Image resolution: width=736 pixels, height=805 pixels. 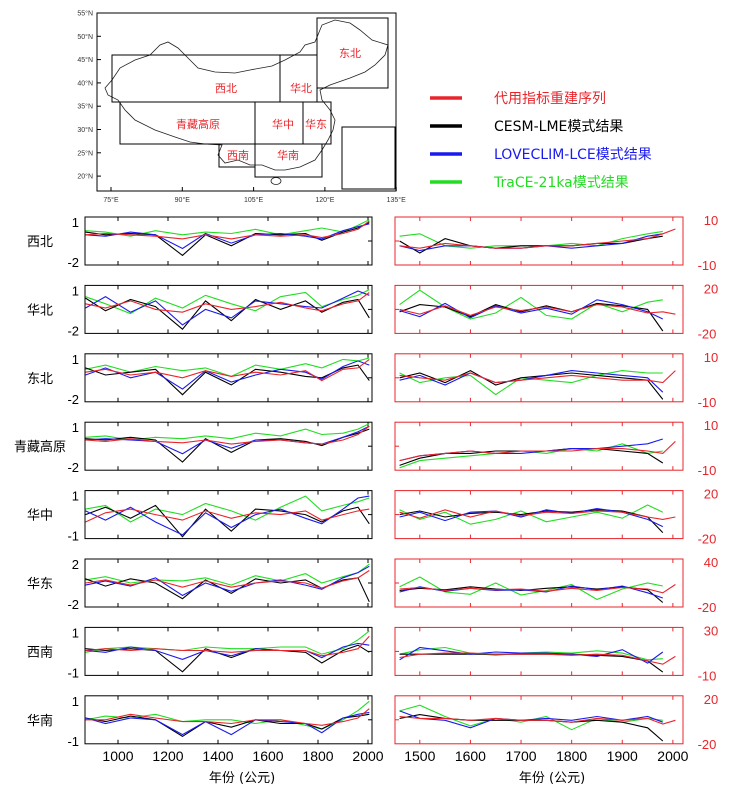 What do you see at coordinates (85, 130) in the screenshot?
I see `lat-tick-label: 30°N` at bounding box center [85, 130].